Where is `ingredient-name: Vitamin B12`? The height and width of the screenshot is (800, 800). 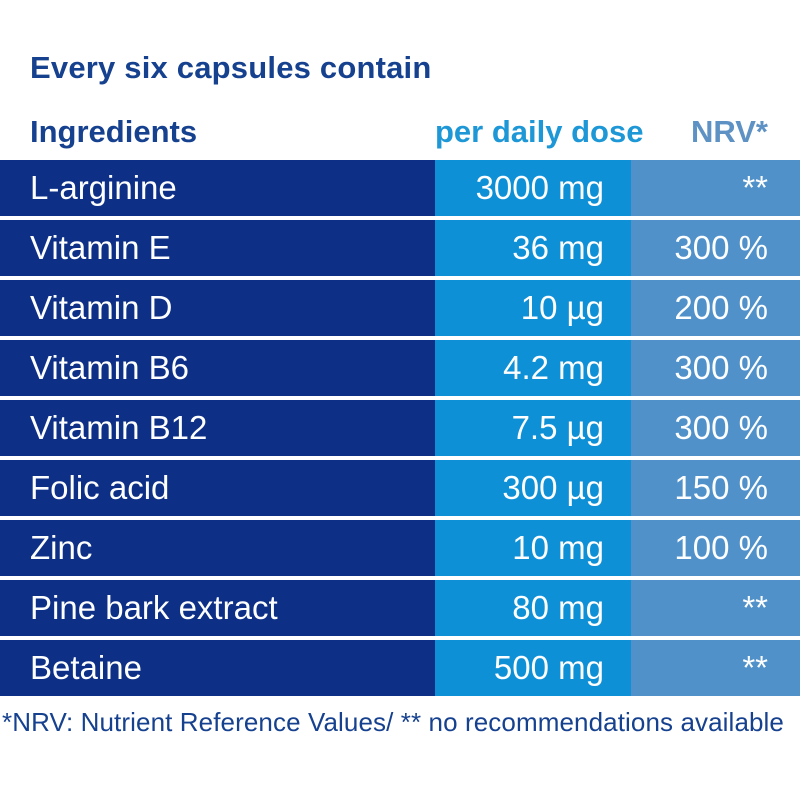
ingredient-name: Vitamin B12 is located at coordinates (217, 428).